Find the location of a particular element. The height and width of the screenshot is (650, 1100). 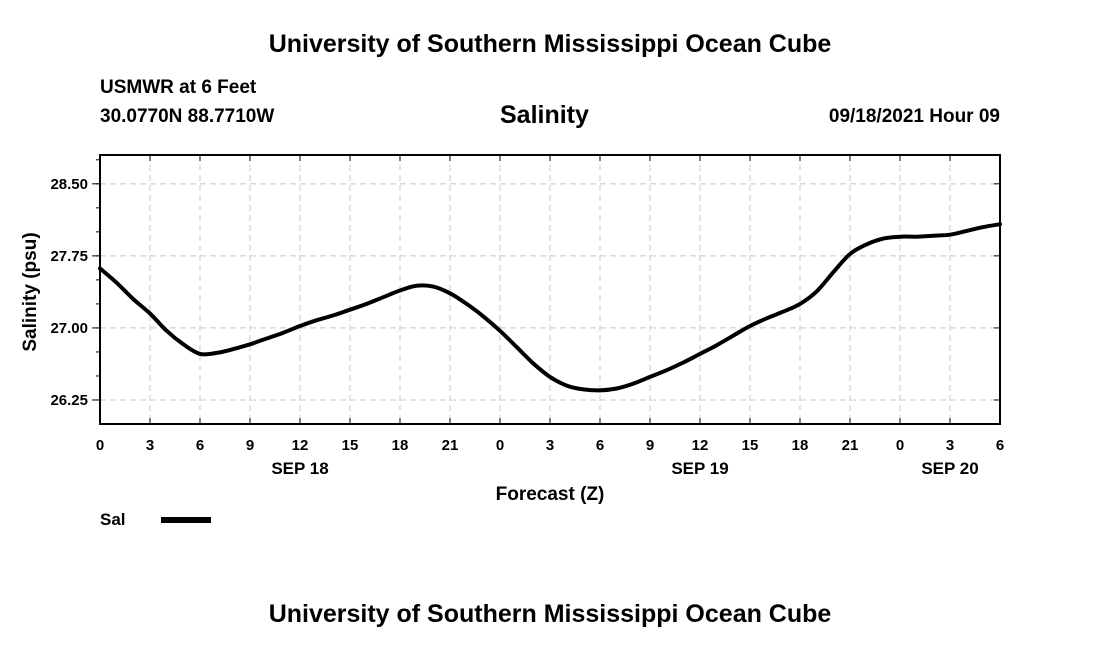

date-label: SEP 20 is located at coordinates (949, 468).